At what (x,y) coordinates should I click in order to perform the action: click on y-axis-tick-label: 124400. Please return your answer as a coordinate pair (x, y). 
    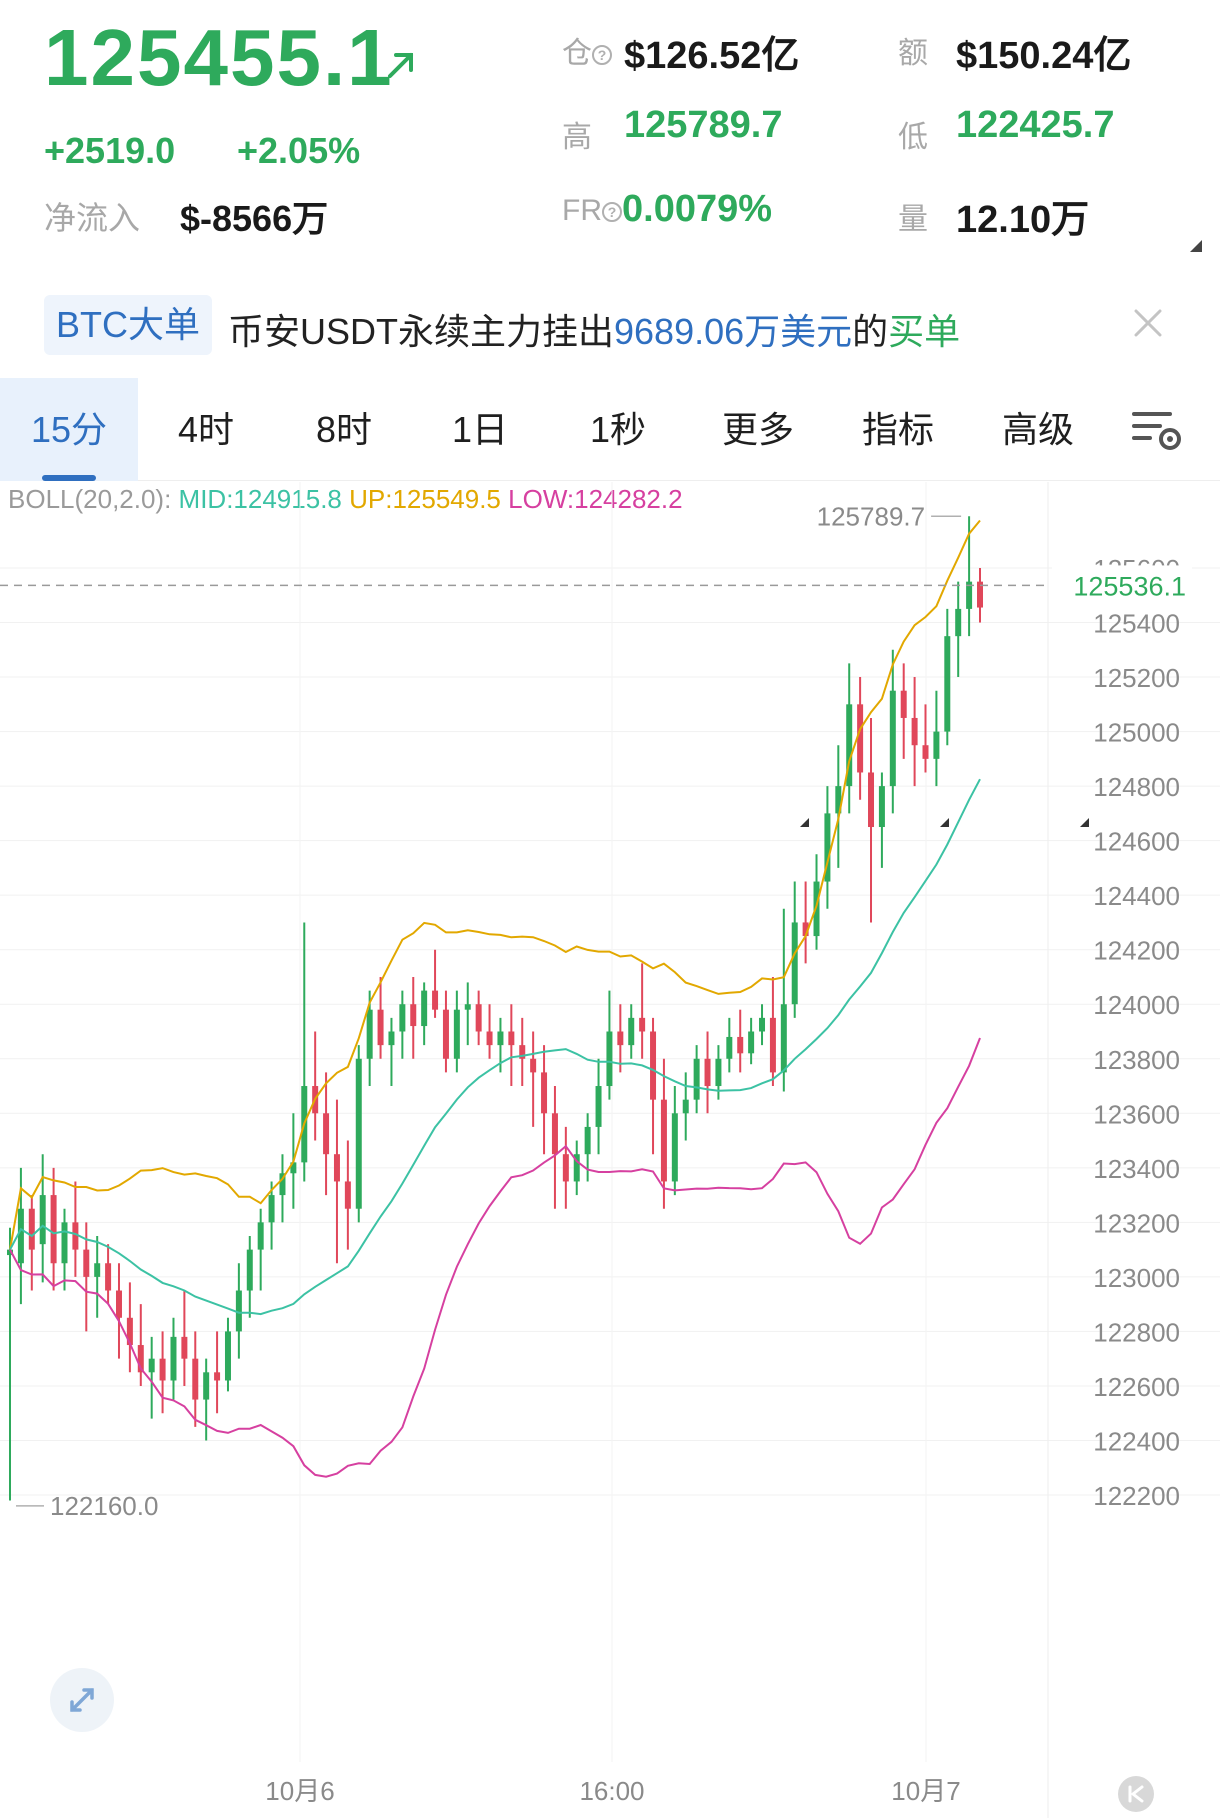
    Looking at the image, I should click on (1136, 896).